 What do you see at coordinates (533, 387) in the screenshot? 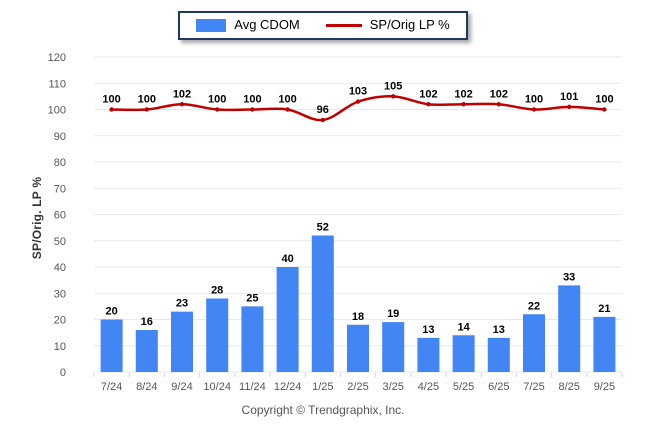
I see `x-tick-label: 7/25` at bounding box center [533, 387].